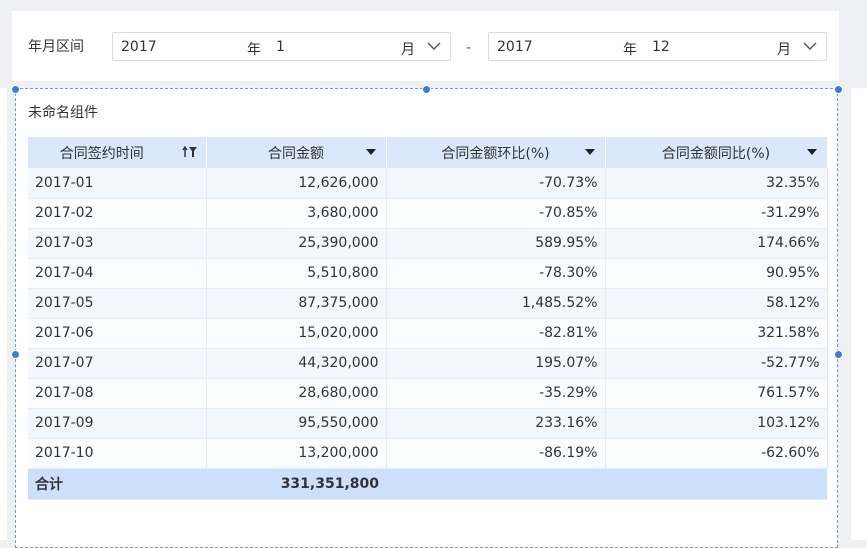 Image resolution: width=867 pixels, height=548 pixels. I want to click on table-row: 2017-08 28,680,000 -35.29% 761.57%, so click(428, 393).